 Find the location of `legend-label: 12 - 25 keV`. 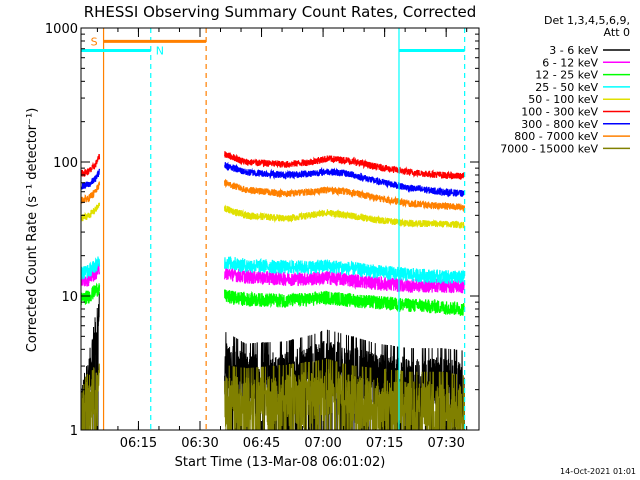

legend-label: 12 - 25 keV is located at coordinates (566, 75).